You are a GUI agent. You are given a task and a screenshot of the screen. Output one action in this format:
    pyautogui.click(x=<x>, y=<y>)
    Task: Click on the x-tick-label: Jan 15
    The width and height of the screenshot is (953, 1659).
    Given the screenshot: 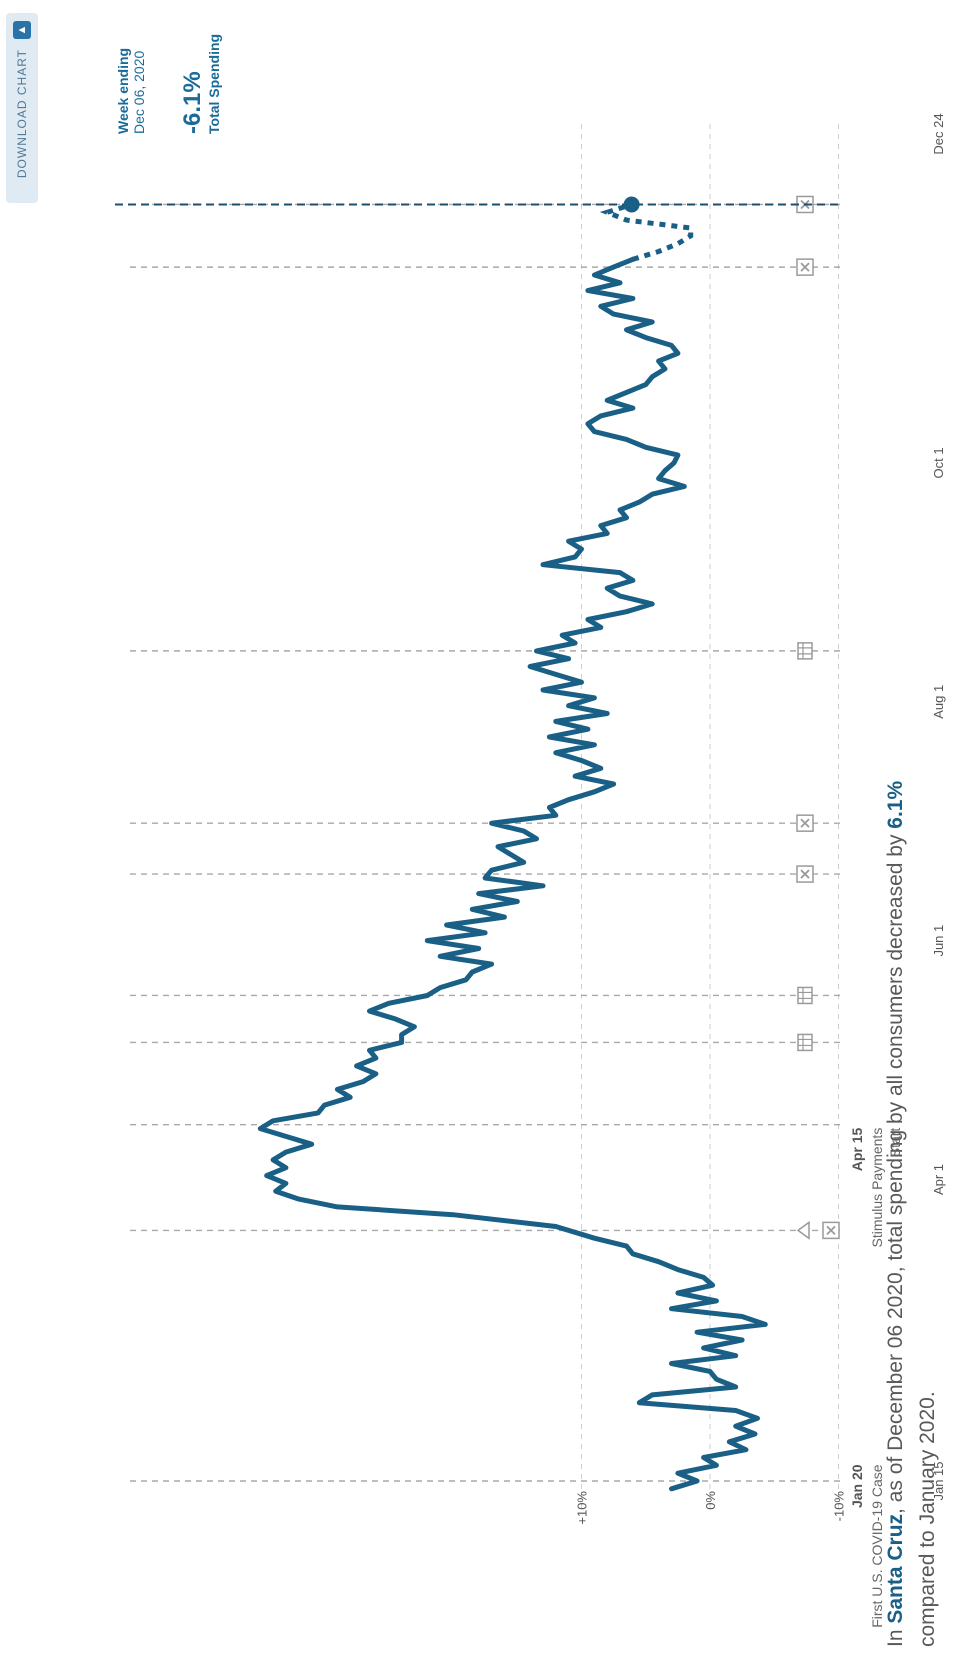 What is the action you would take?
    pyautogui.click(x=938, y=1480)
    